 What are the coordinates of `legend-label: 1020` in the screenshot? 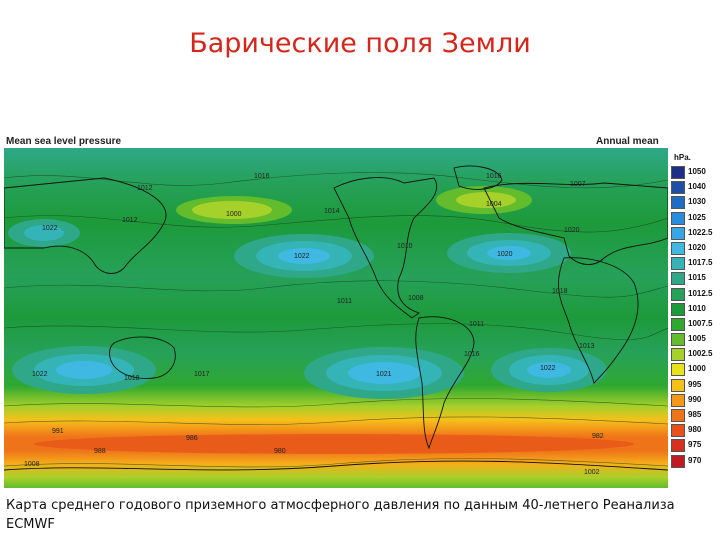 It's located at (697, 247).